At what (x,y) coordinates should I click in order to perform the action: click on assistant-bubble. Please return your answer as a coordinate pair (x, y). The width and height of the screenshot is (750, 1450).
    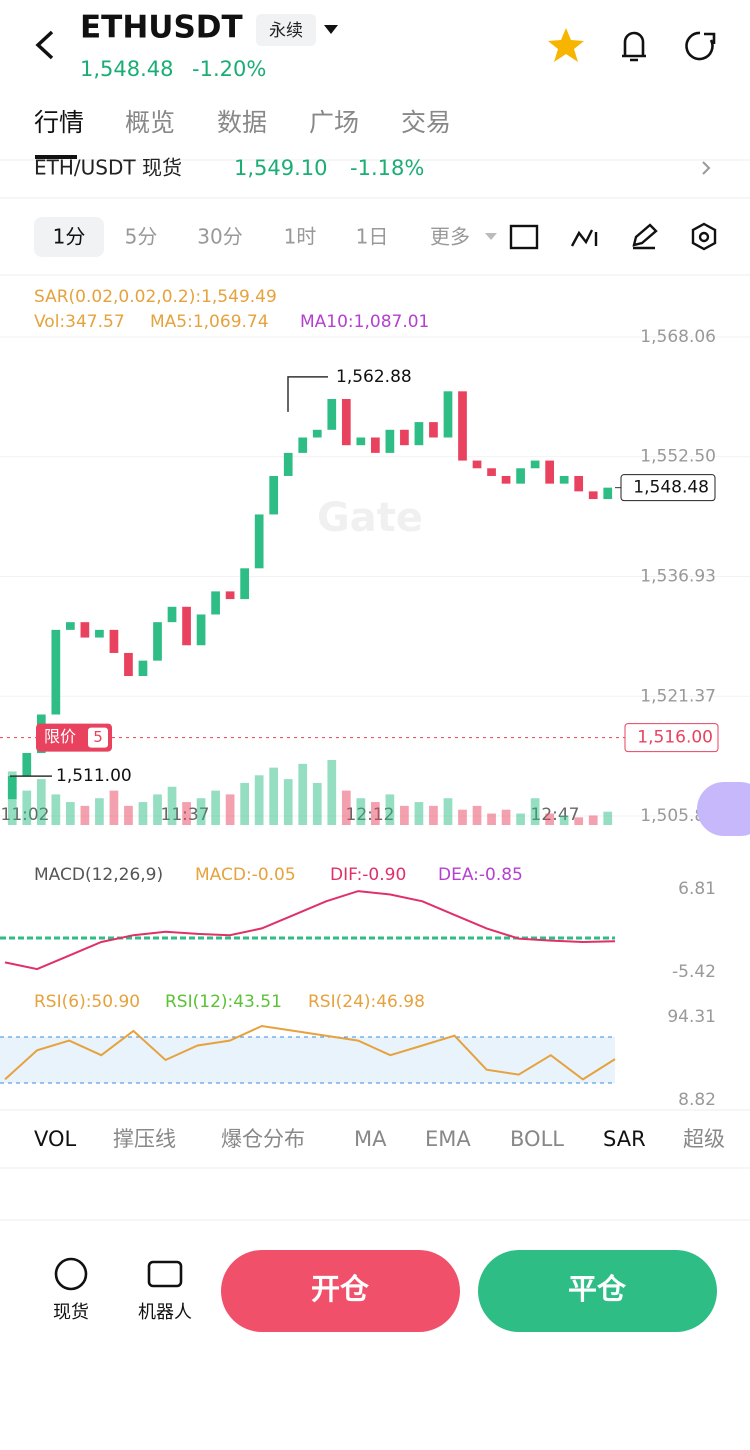
    Looking at the image, I should click on (723, 809).